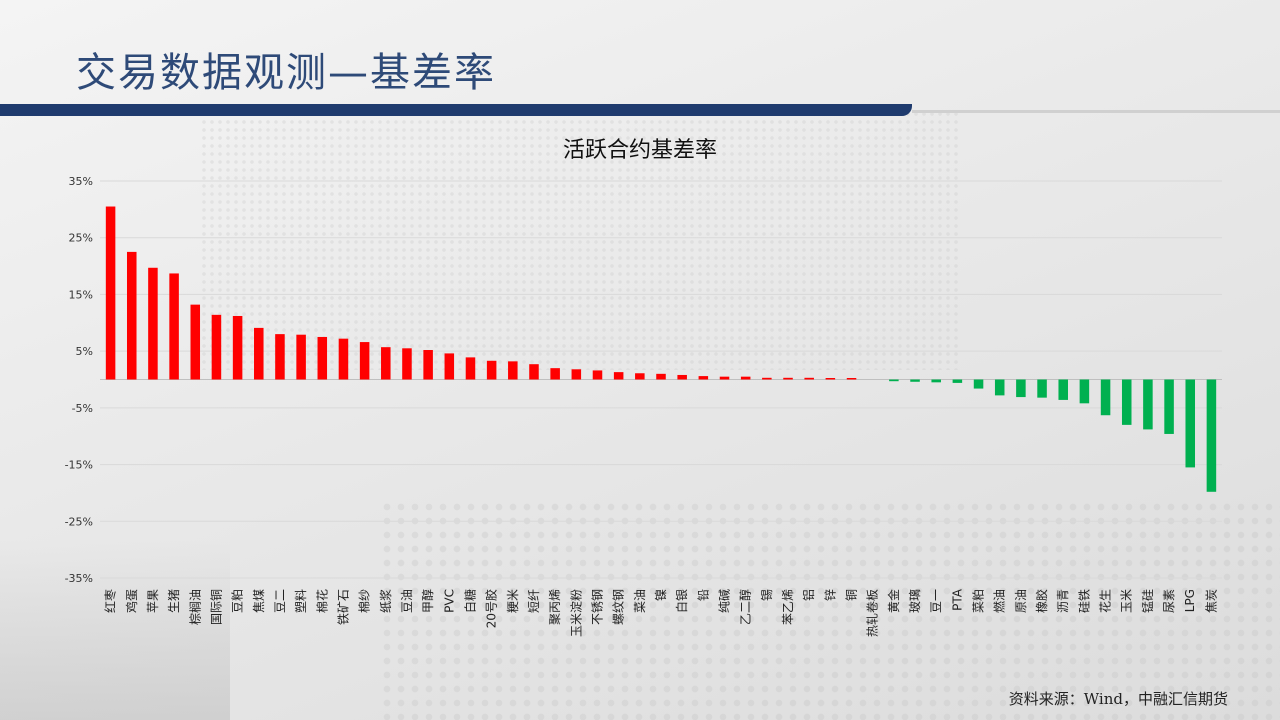  What do you see at coordinates (725, 601) in the screenshot?
I see `x-tick-label: 纯碱` at bounding box center [725, 601].